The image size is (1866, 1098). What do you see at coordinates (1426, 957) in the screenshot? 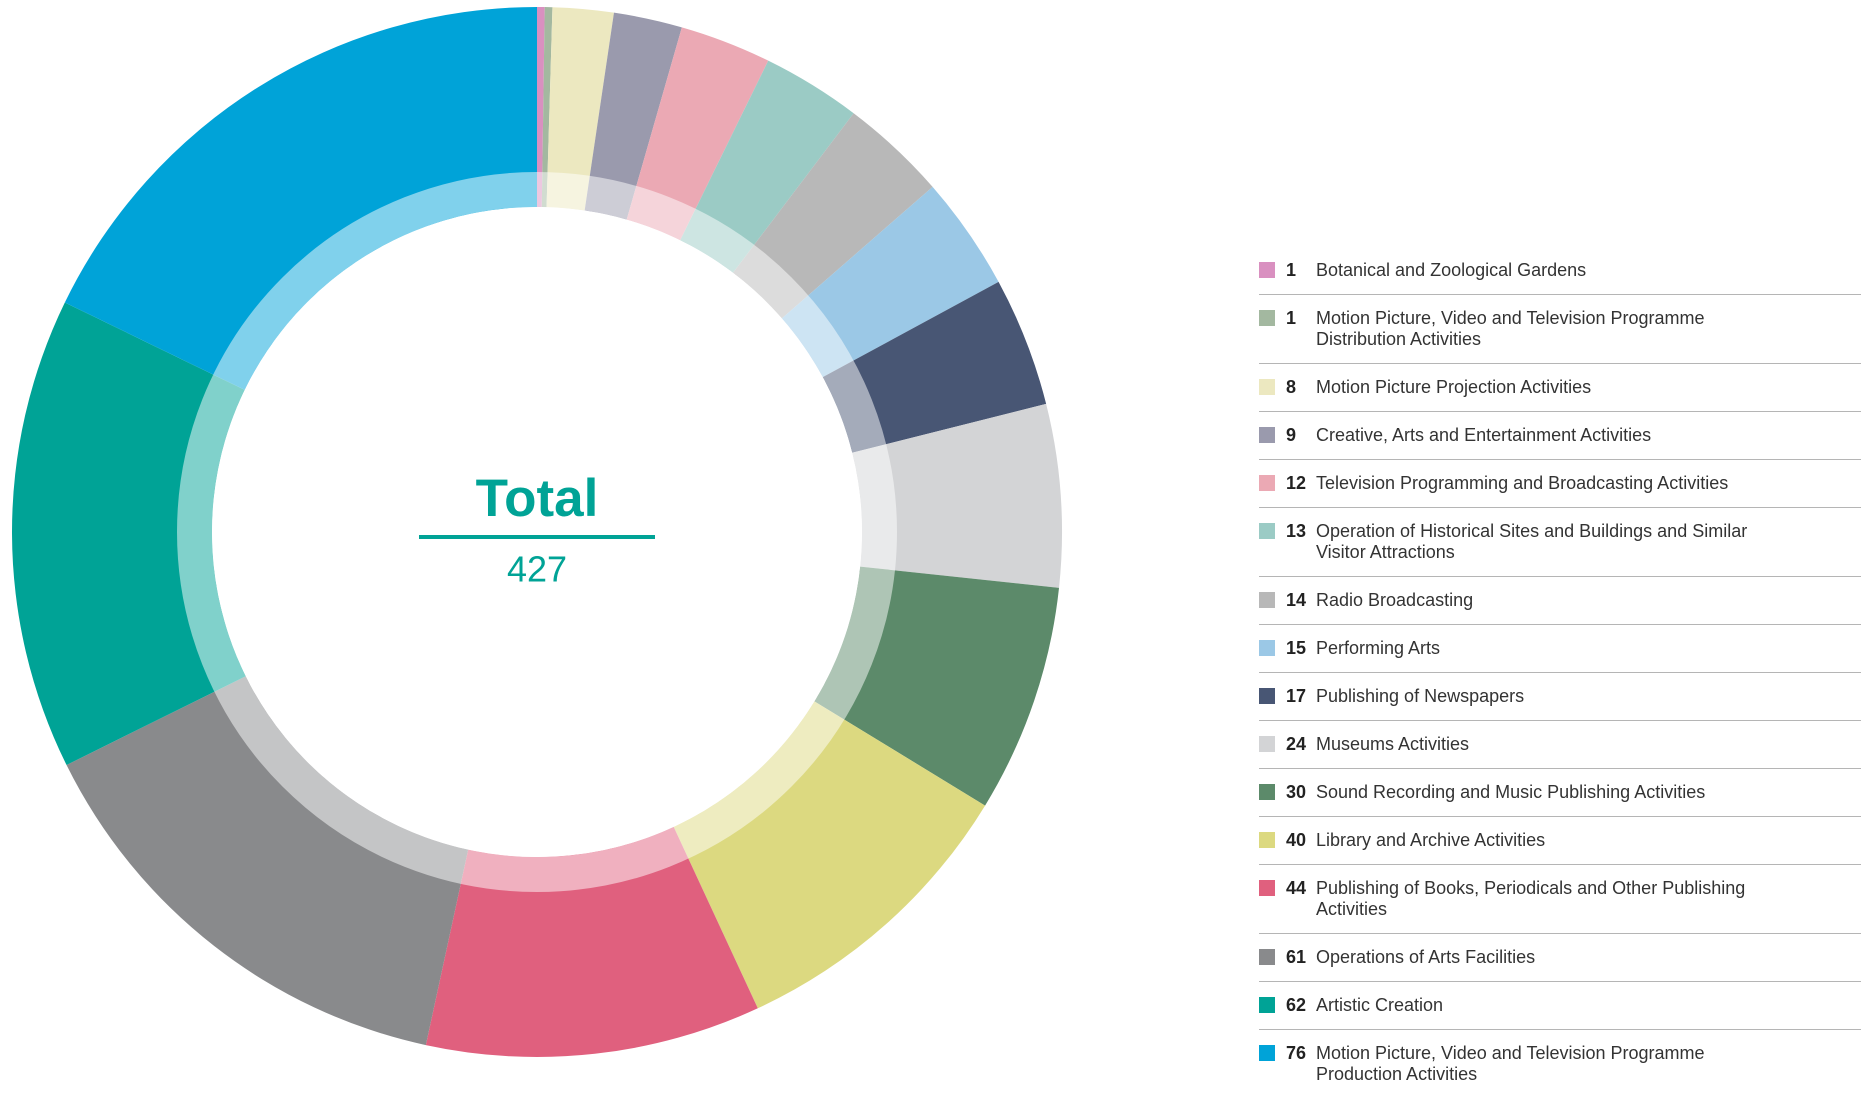
I see `legend-label: Operations of Arts Facilities` at bounding box center [1426, 957].